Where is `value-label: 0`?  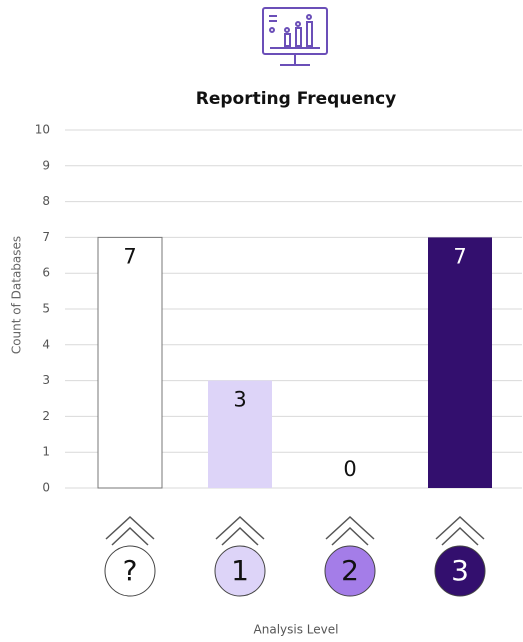 value-label: 0 is located at coordinates (349, 469).